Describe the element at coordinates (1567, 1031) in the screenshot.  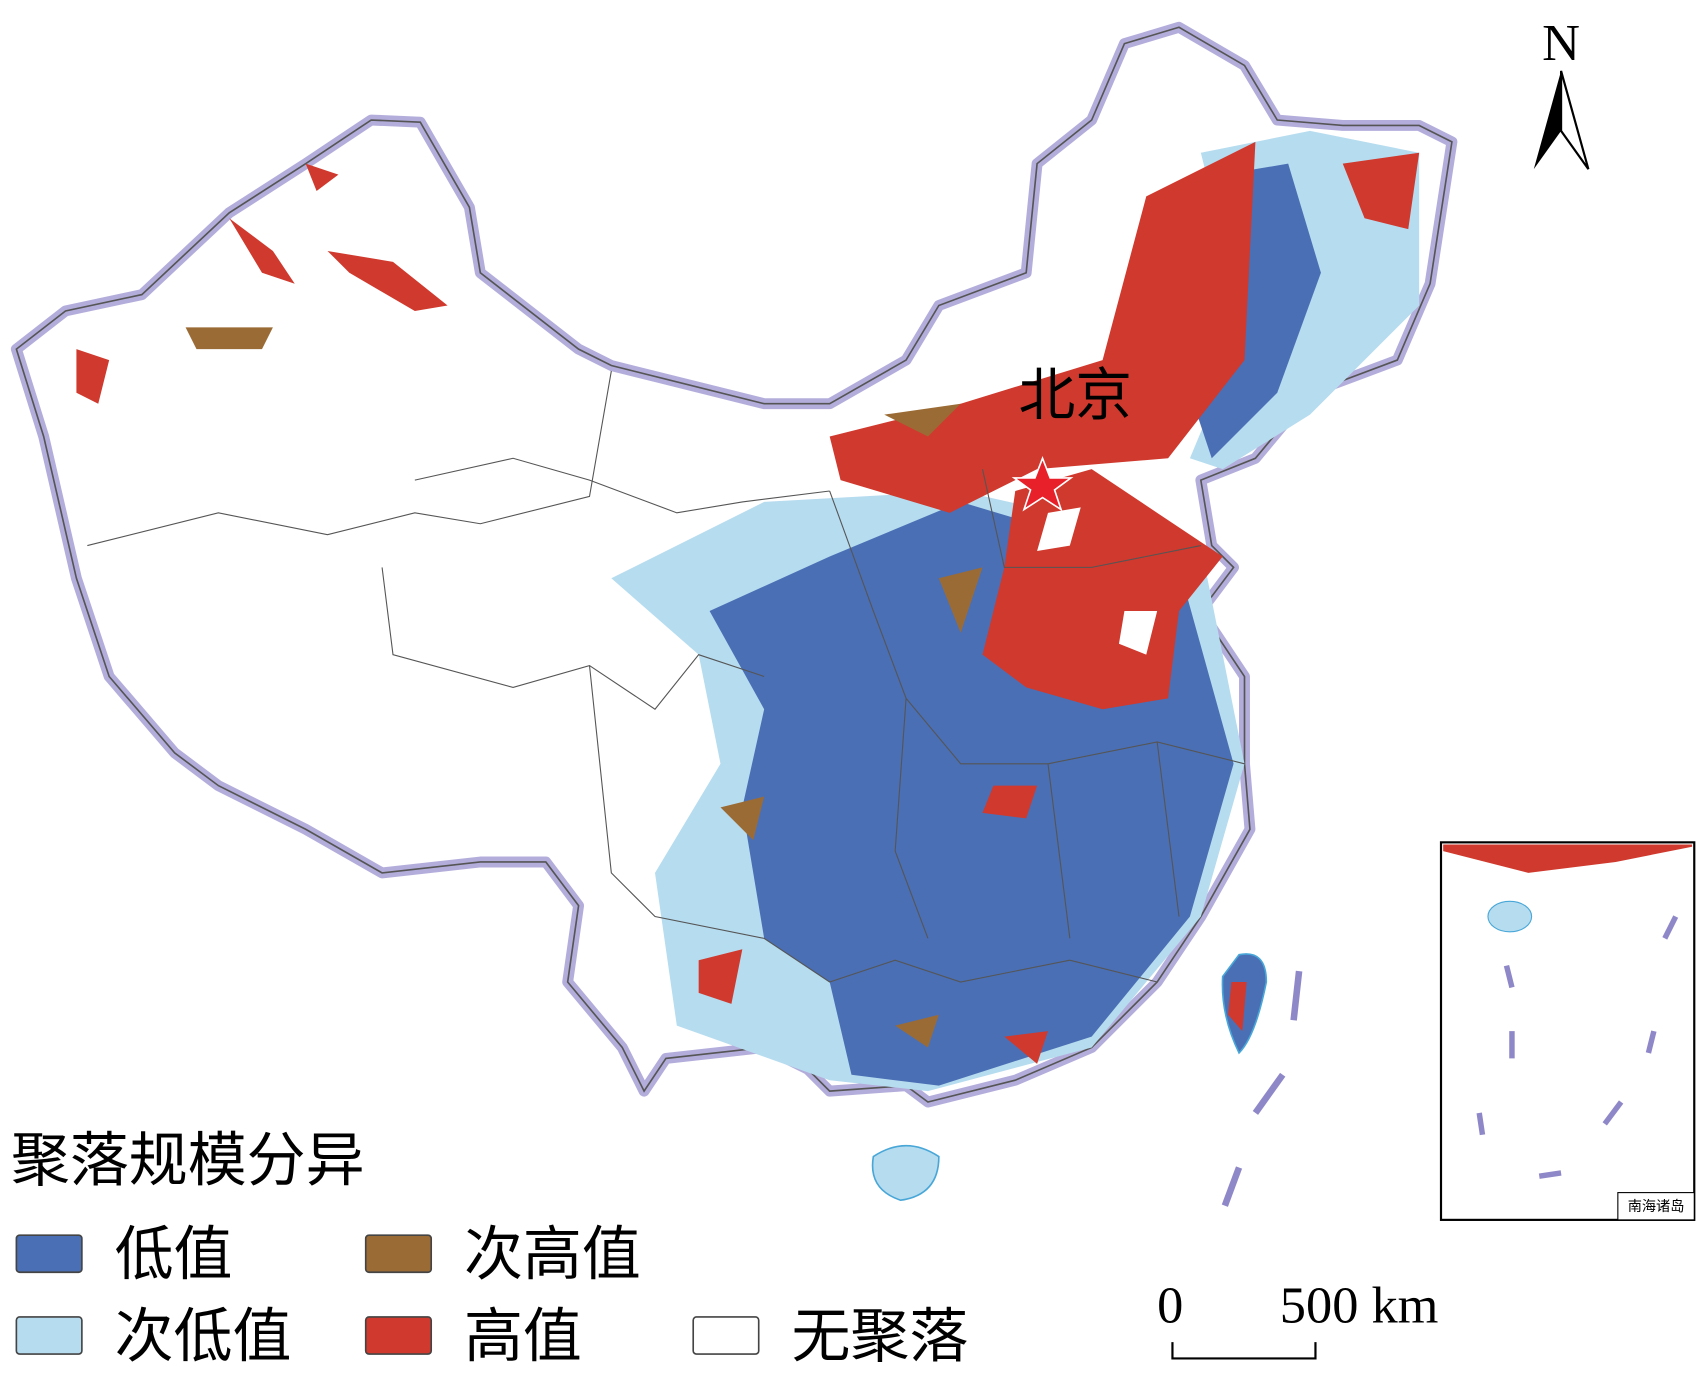
I see `inset: 南海诸岛` at that location.